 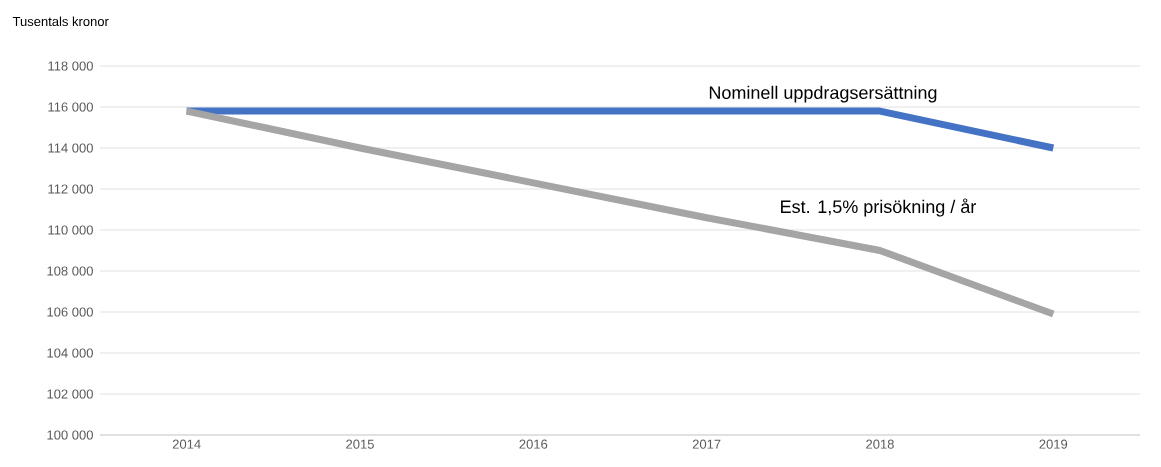 I want to click on y-tick-label: 112 000, so click(x=70, y=189).